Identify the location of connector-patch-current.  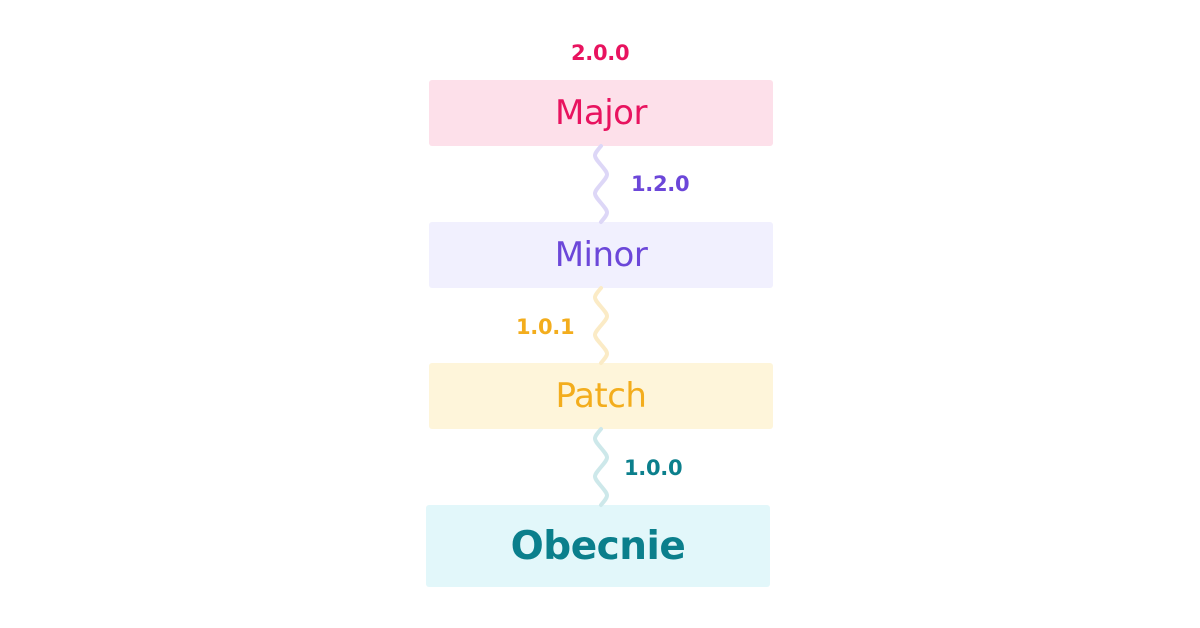
(601, 467).